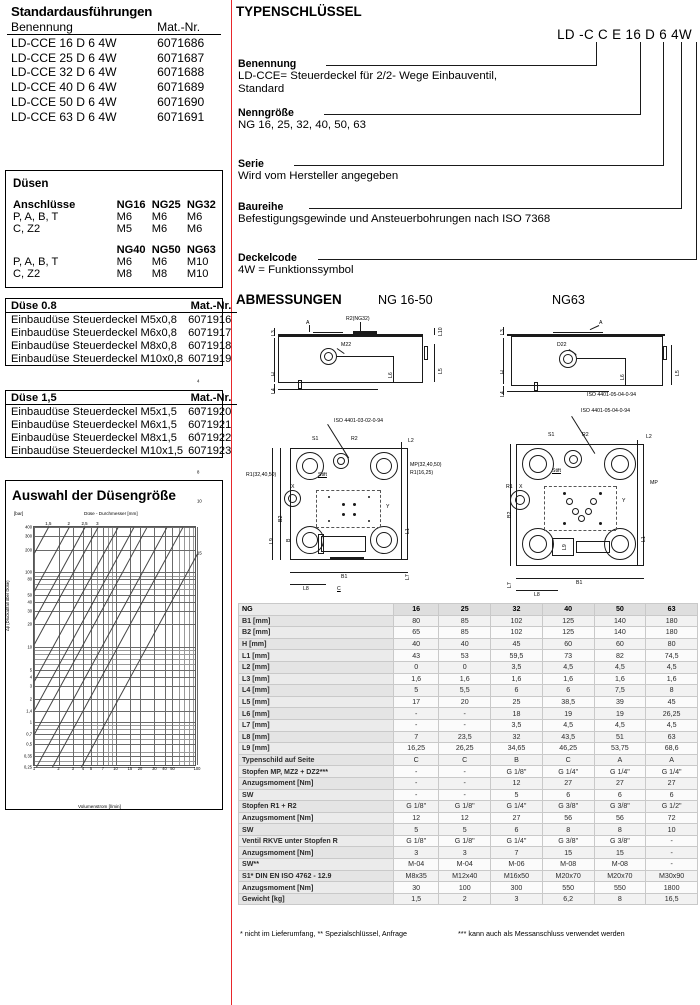 This screenshot has width=700, height=1005. Describe the element at coordinates (441, 331) in the screenshot. I see `dim-label-l10: L10` at that location.